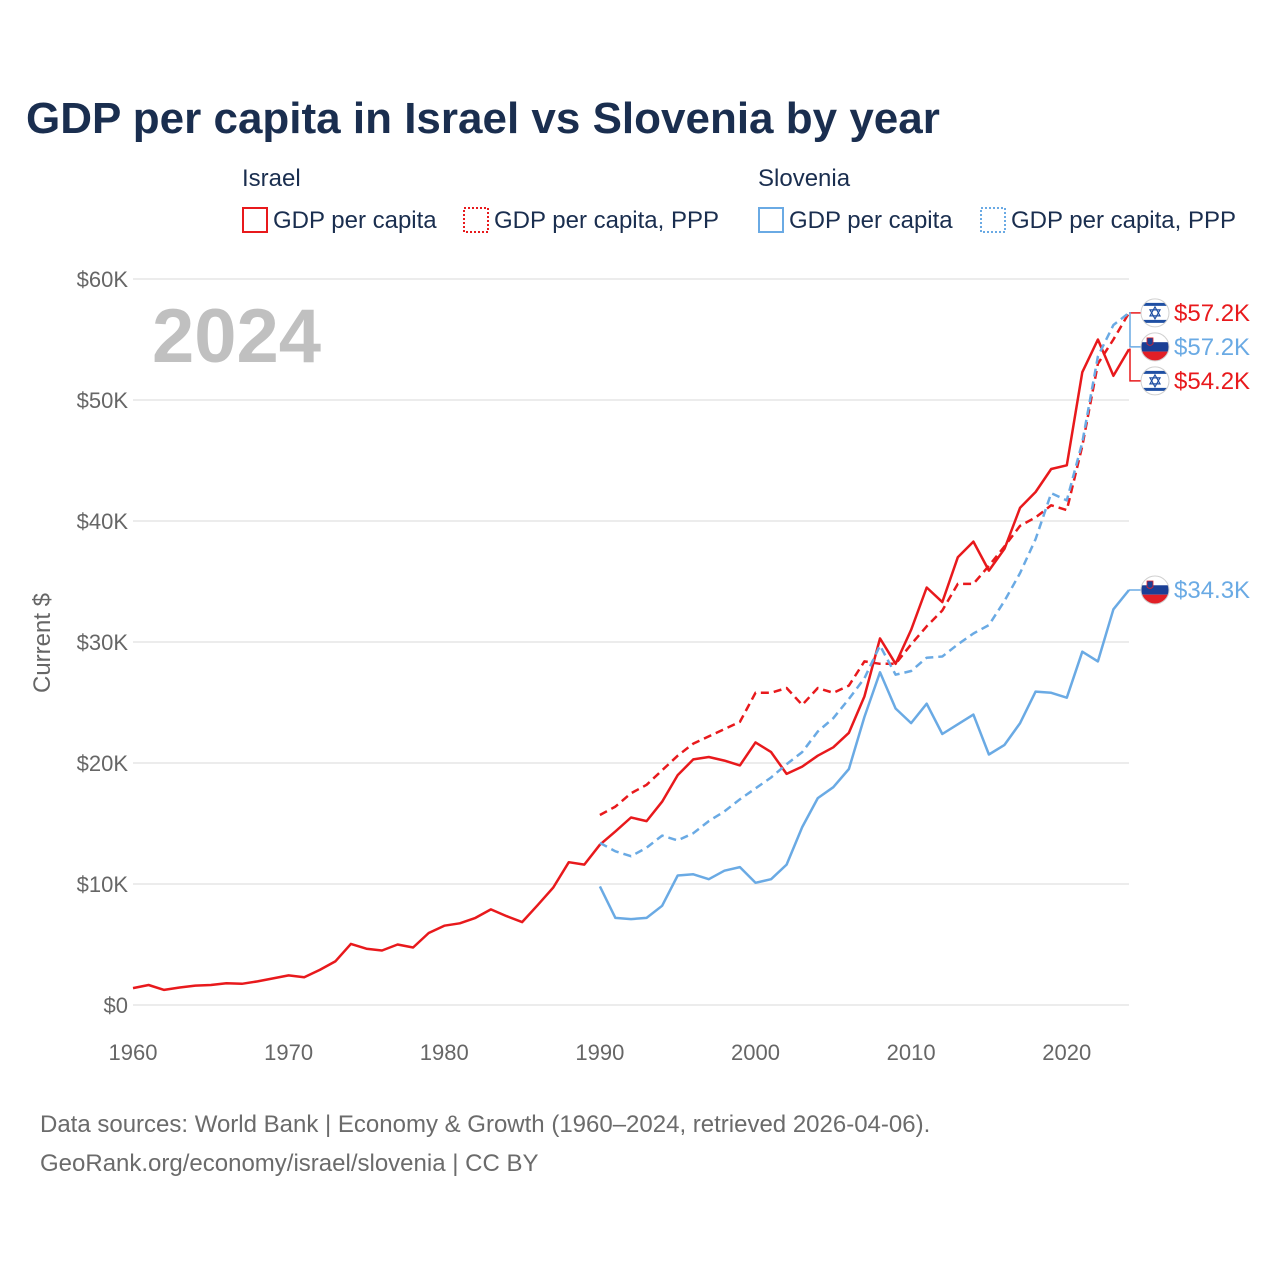 Image resolution: width=1280 pixels, height=1280 pixels. I want to click on x-tick-label: 2010, so click(911, 1052).